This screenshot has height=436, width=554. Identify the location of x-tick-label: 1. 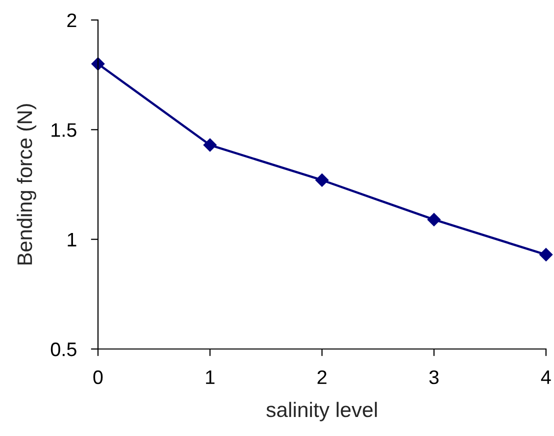
(210, 377).